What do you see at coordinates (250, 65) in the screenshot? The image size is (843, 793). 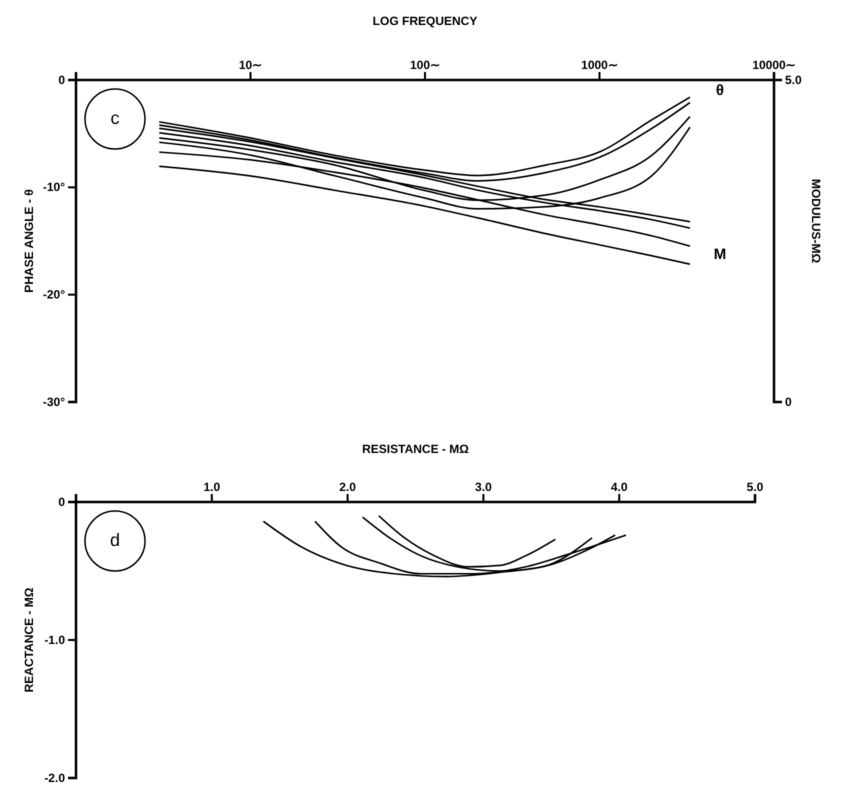 I see `x-tick-label: 10∼` at bounding box center [250, 65].